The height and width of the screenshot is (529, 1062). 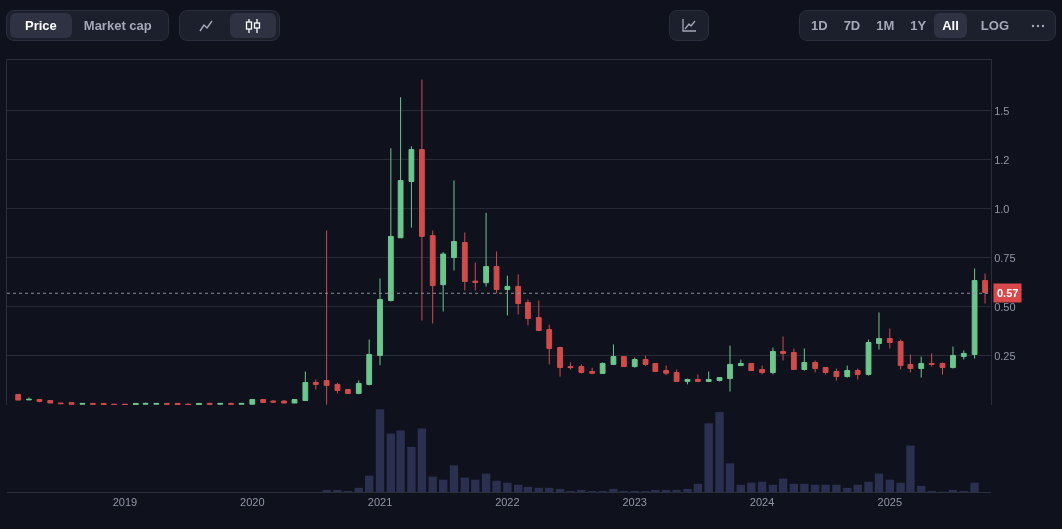 What do you see at coordinates (125, 502) in the screenshot?
I see `x-tick-label: 2019` at bounding box center [125, 502].